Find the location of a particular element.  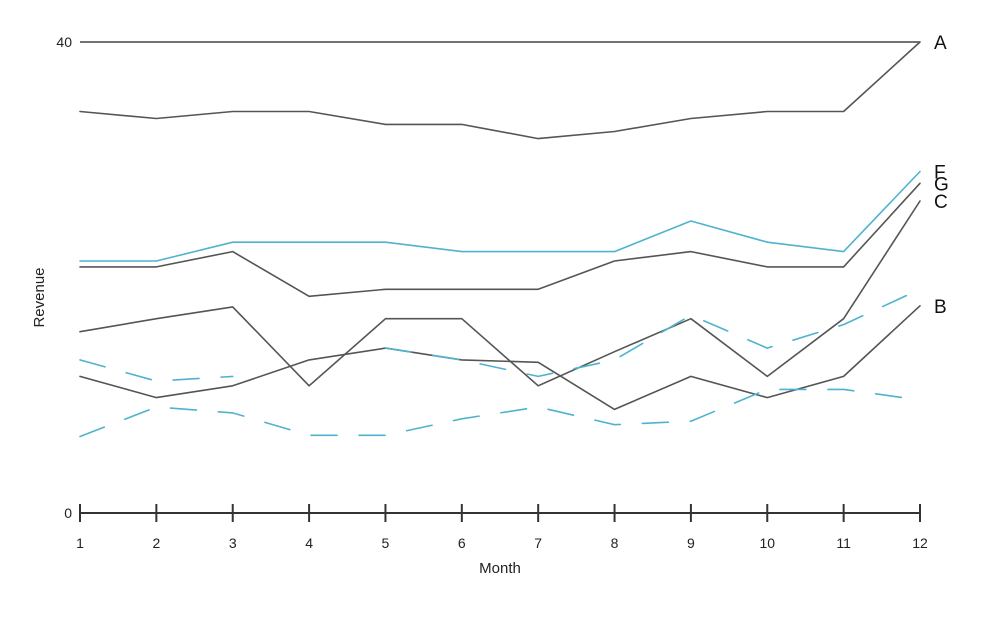

series-label-a: A is located at coordinates (940, 43).